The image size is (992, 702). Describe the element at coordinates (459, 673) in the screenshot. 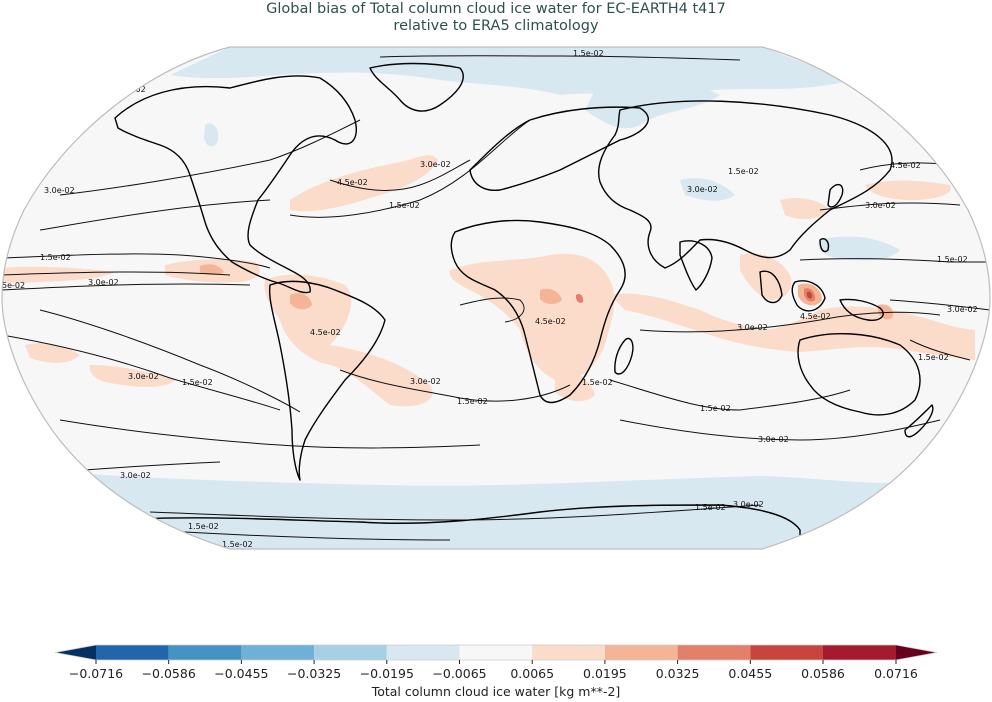

I see `colorbar-tick-label: −0.0065` at that location.